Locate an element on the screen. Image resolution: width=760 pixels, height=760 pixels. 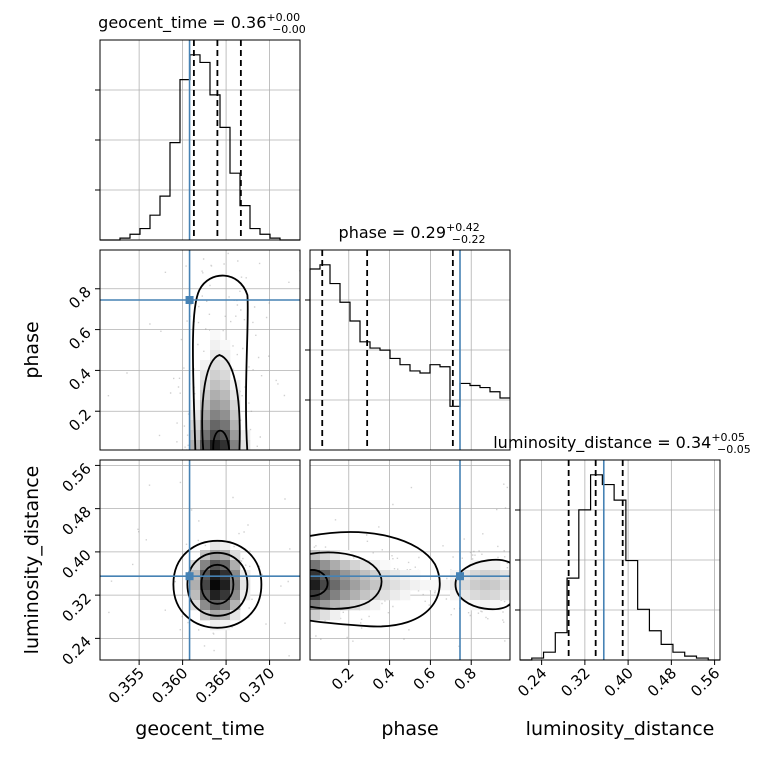
axes-frame-geocent_time-vs-luminosity_distance is located at coordinates (200, 560).